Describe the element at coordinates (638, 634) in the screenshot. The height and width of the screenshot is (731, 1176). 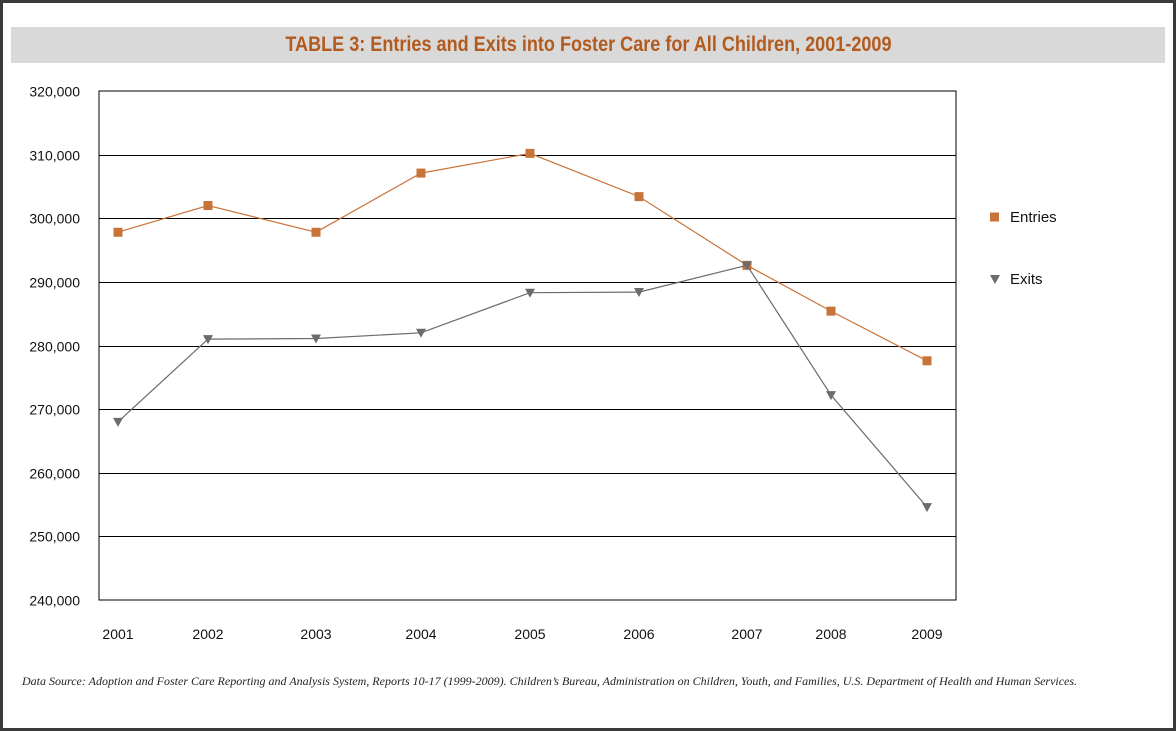
I see `x-tick-label: 2006` at that location.